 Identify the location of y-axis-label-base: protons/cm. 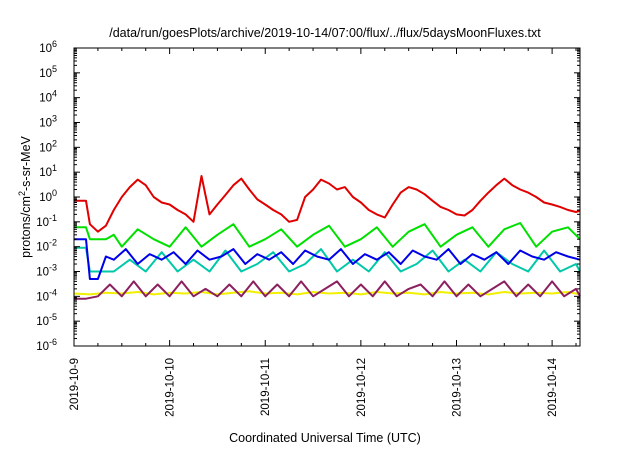
(26, 227).